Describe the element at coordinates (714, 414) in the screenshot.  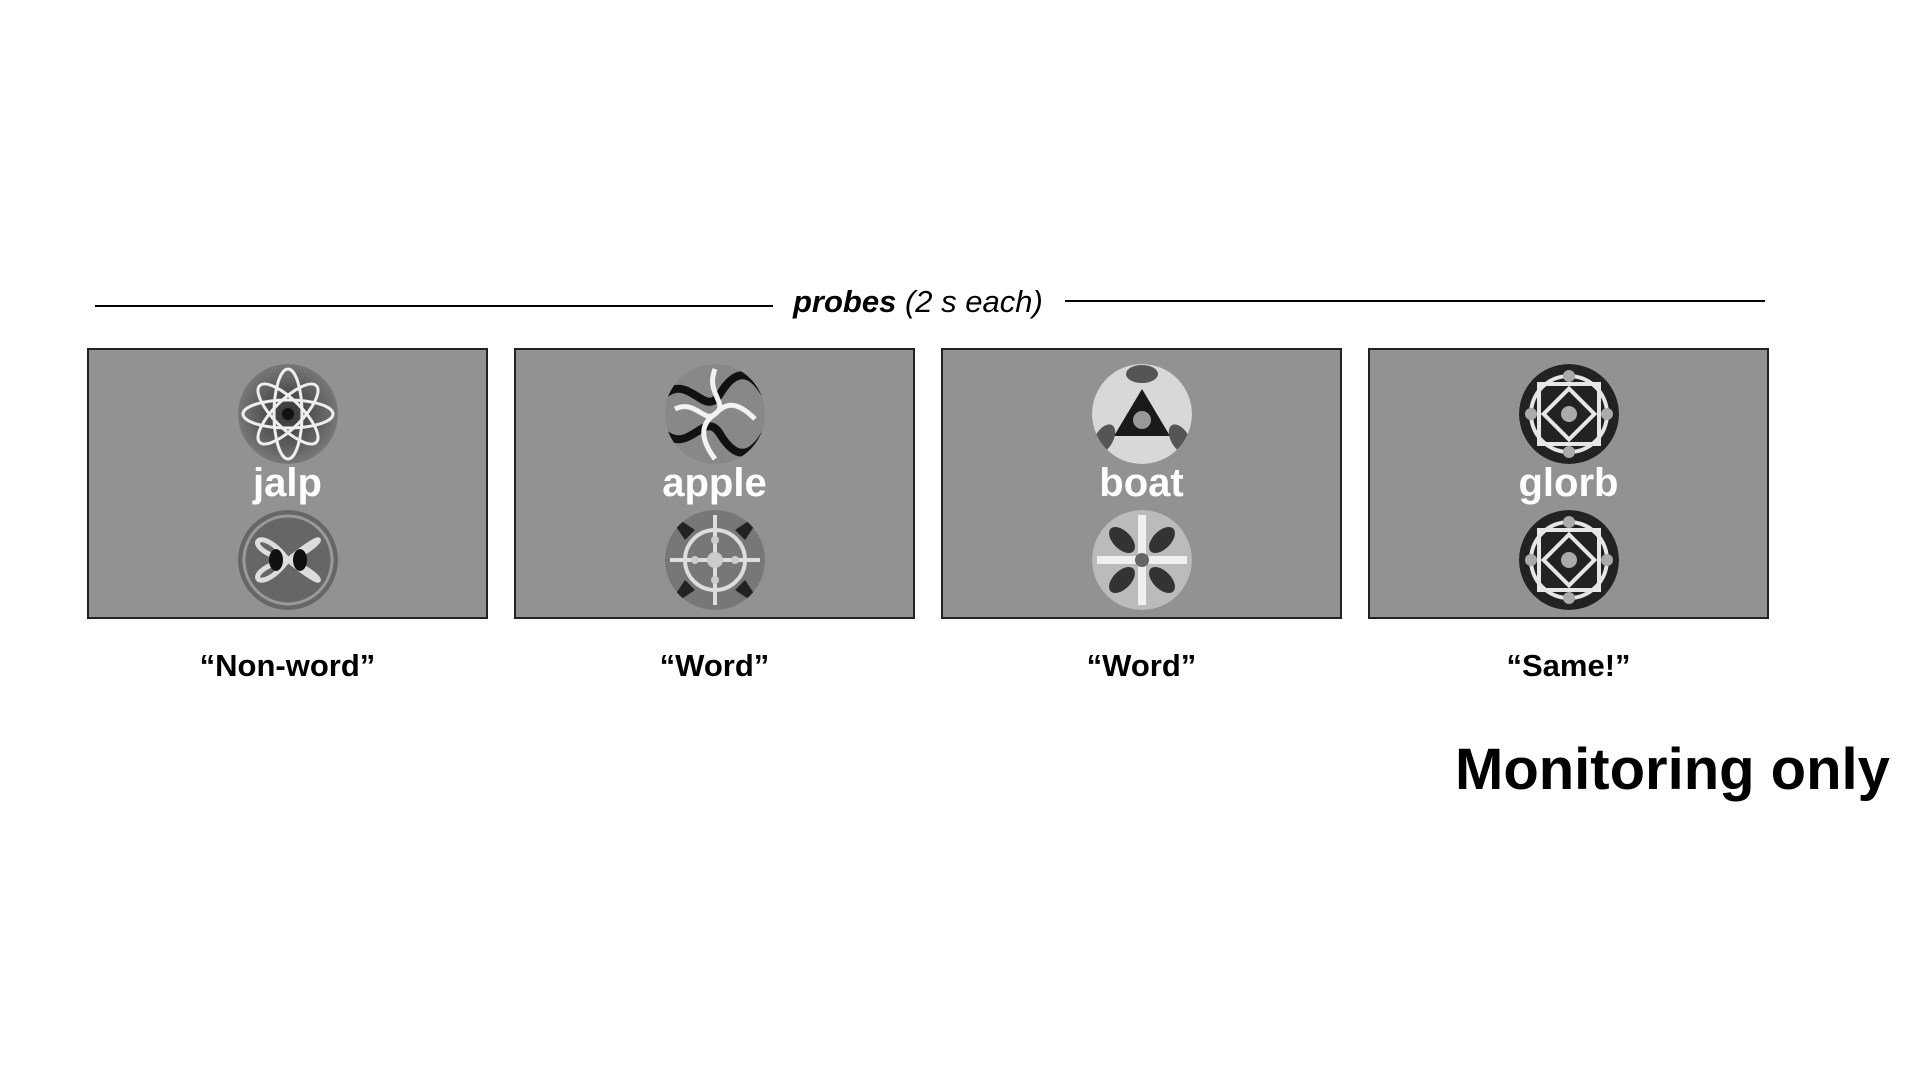
I see `wave-pattern-icon` at that location.